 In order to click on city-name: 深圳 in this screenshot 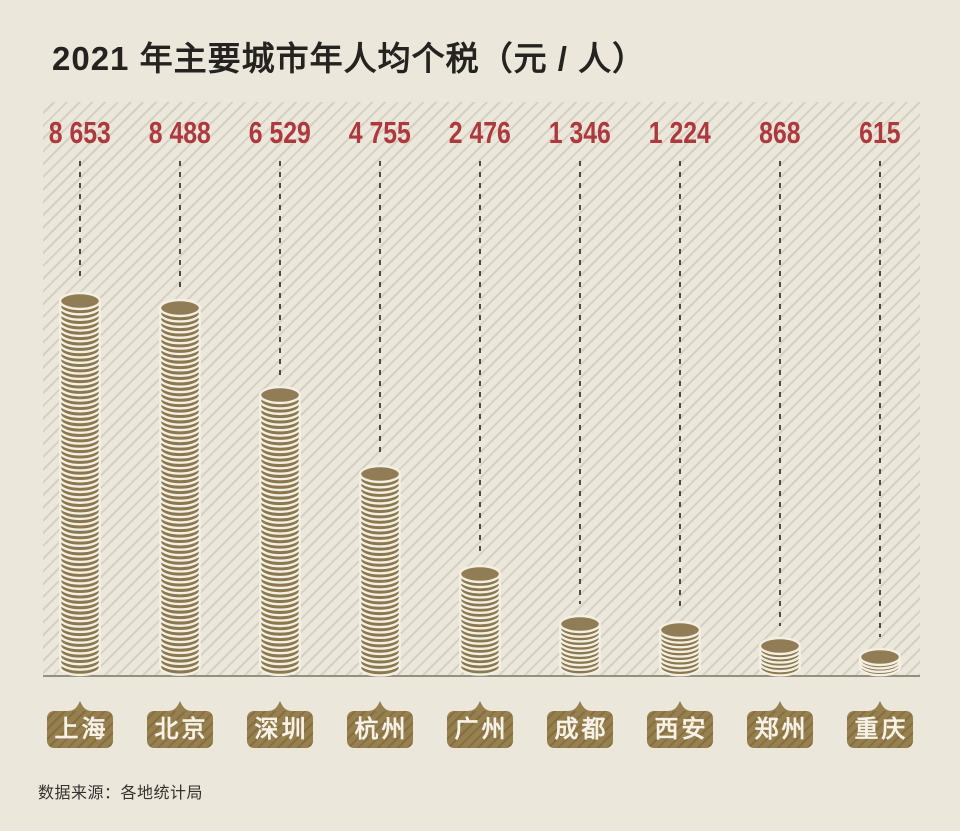, I will do `click(280, 729)`.